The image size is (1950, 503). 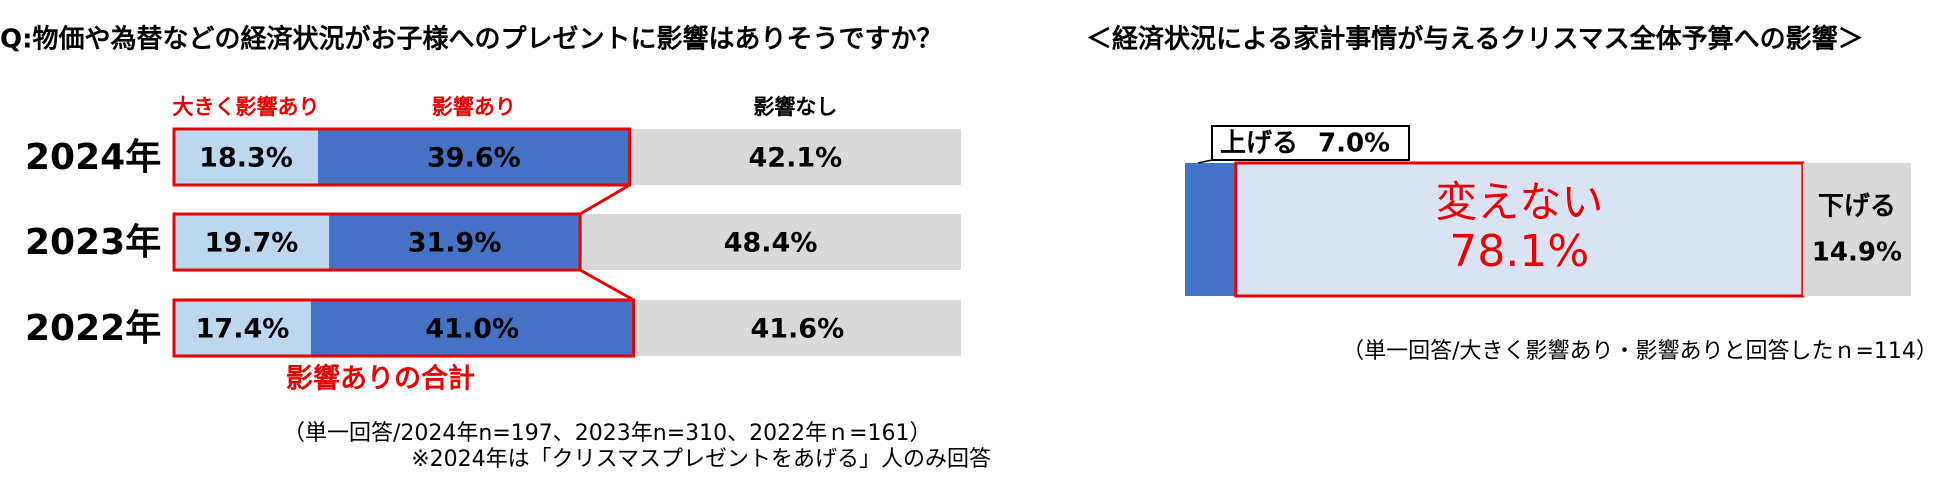 What do you see at coordinates (1519, 251) in the screenshot?
I see `value-label: 78.1%` at bounding box center [1519, 251].